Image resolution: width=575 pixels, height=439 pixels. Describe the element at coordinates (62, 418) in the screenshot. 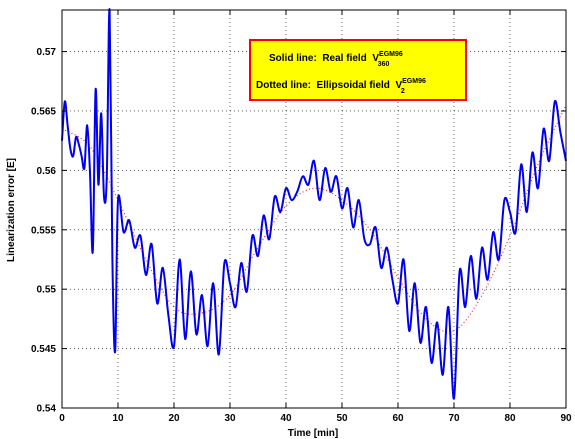

I see `x-tick-label: 0` at that location.